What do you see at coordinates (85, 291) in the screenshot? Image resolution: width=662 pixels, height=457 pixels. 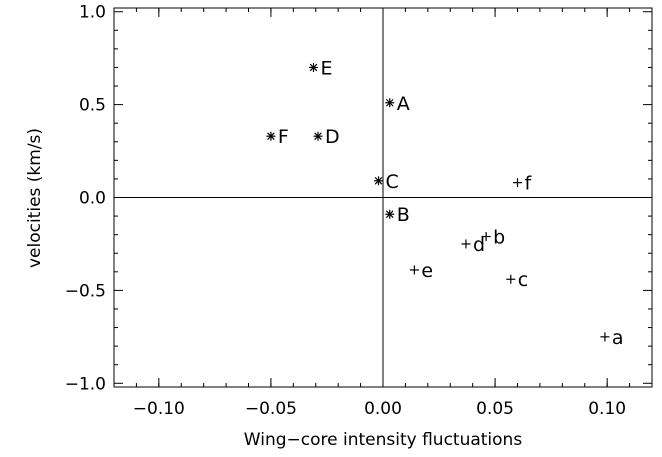 I see `y-tick-label: −0.5` at bounding box center [85, 291].